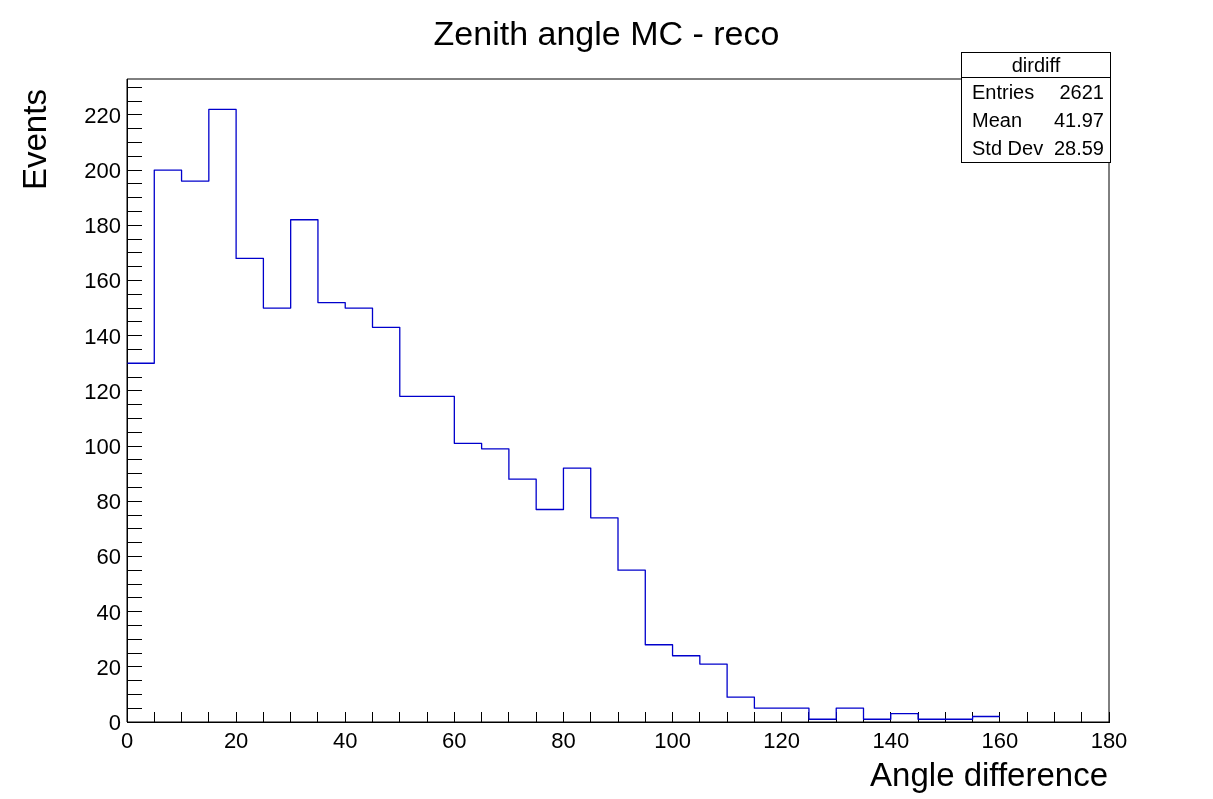 The image size is (1213, 799). I want to click on y-tick-label: 60, so click(108, 557).